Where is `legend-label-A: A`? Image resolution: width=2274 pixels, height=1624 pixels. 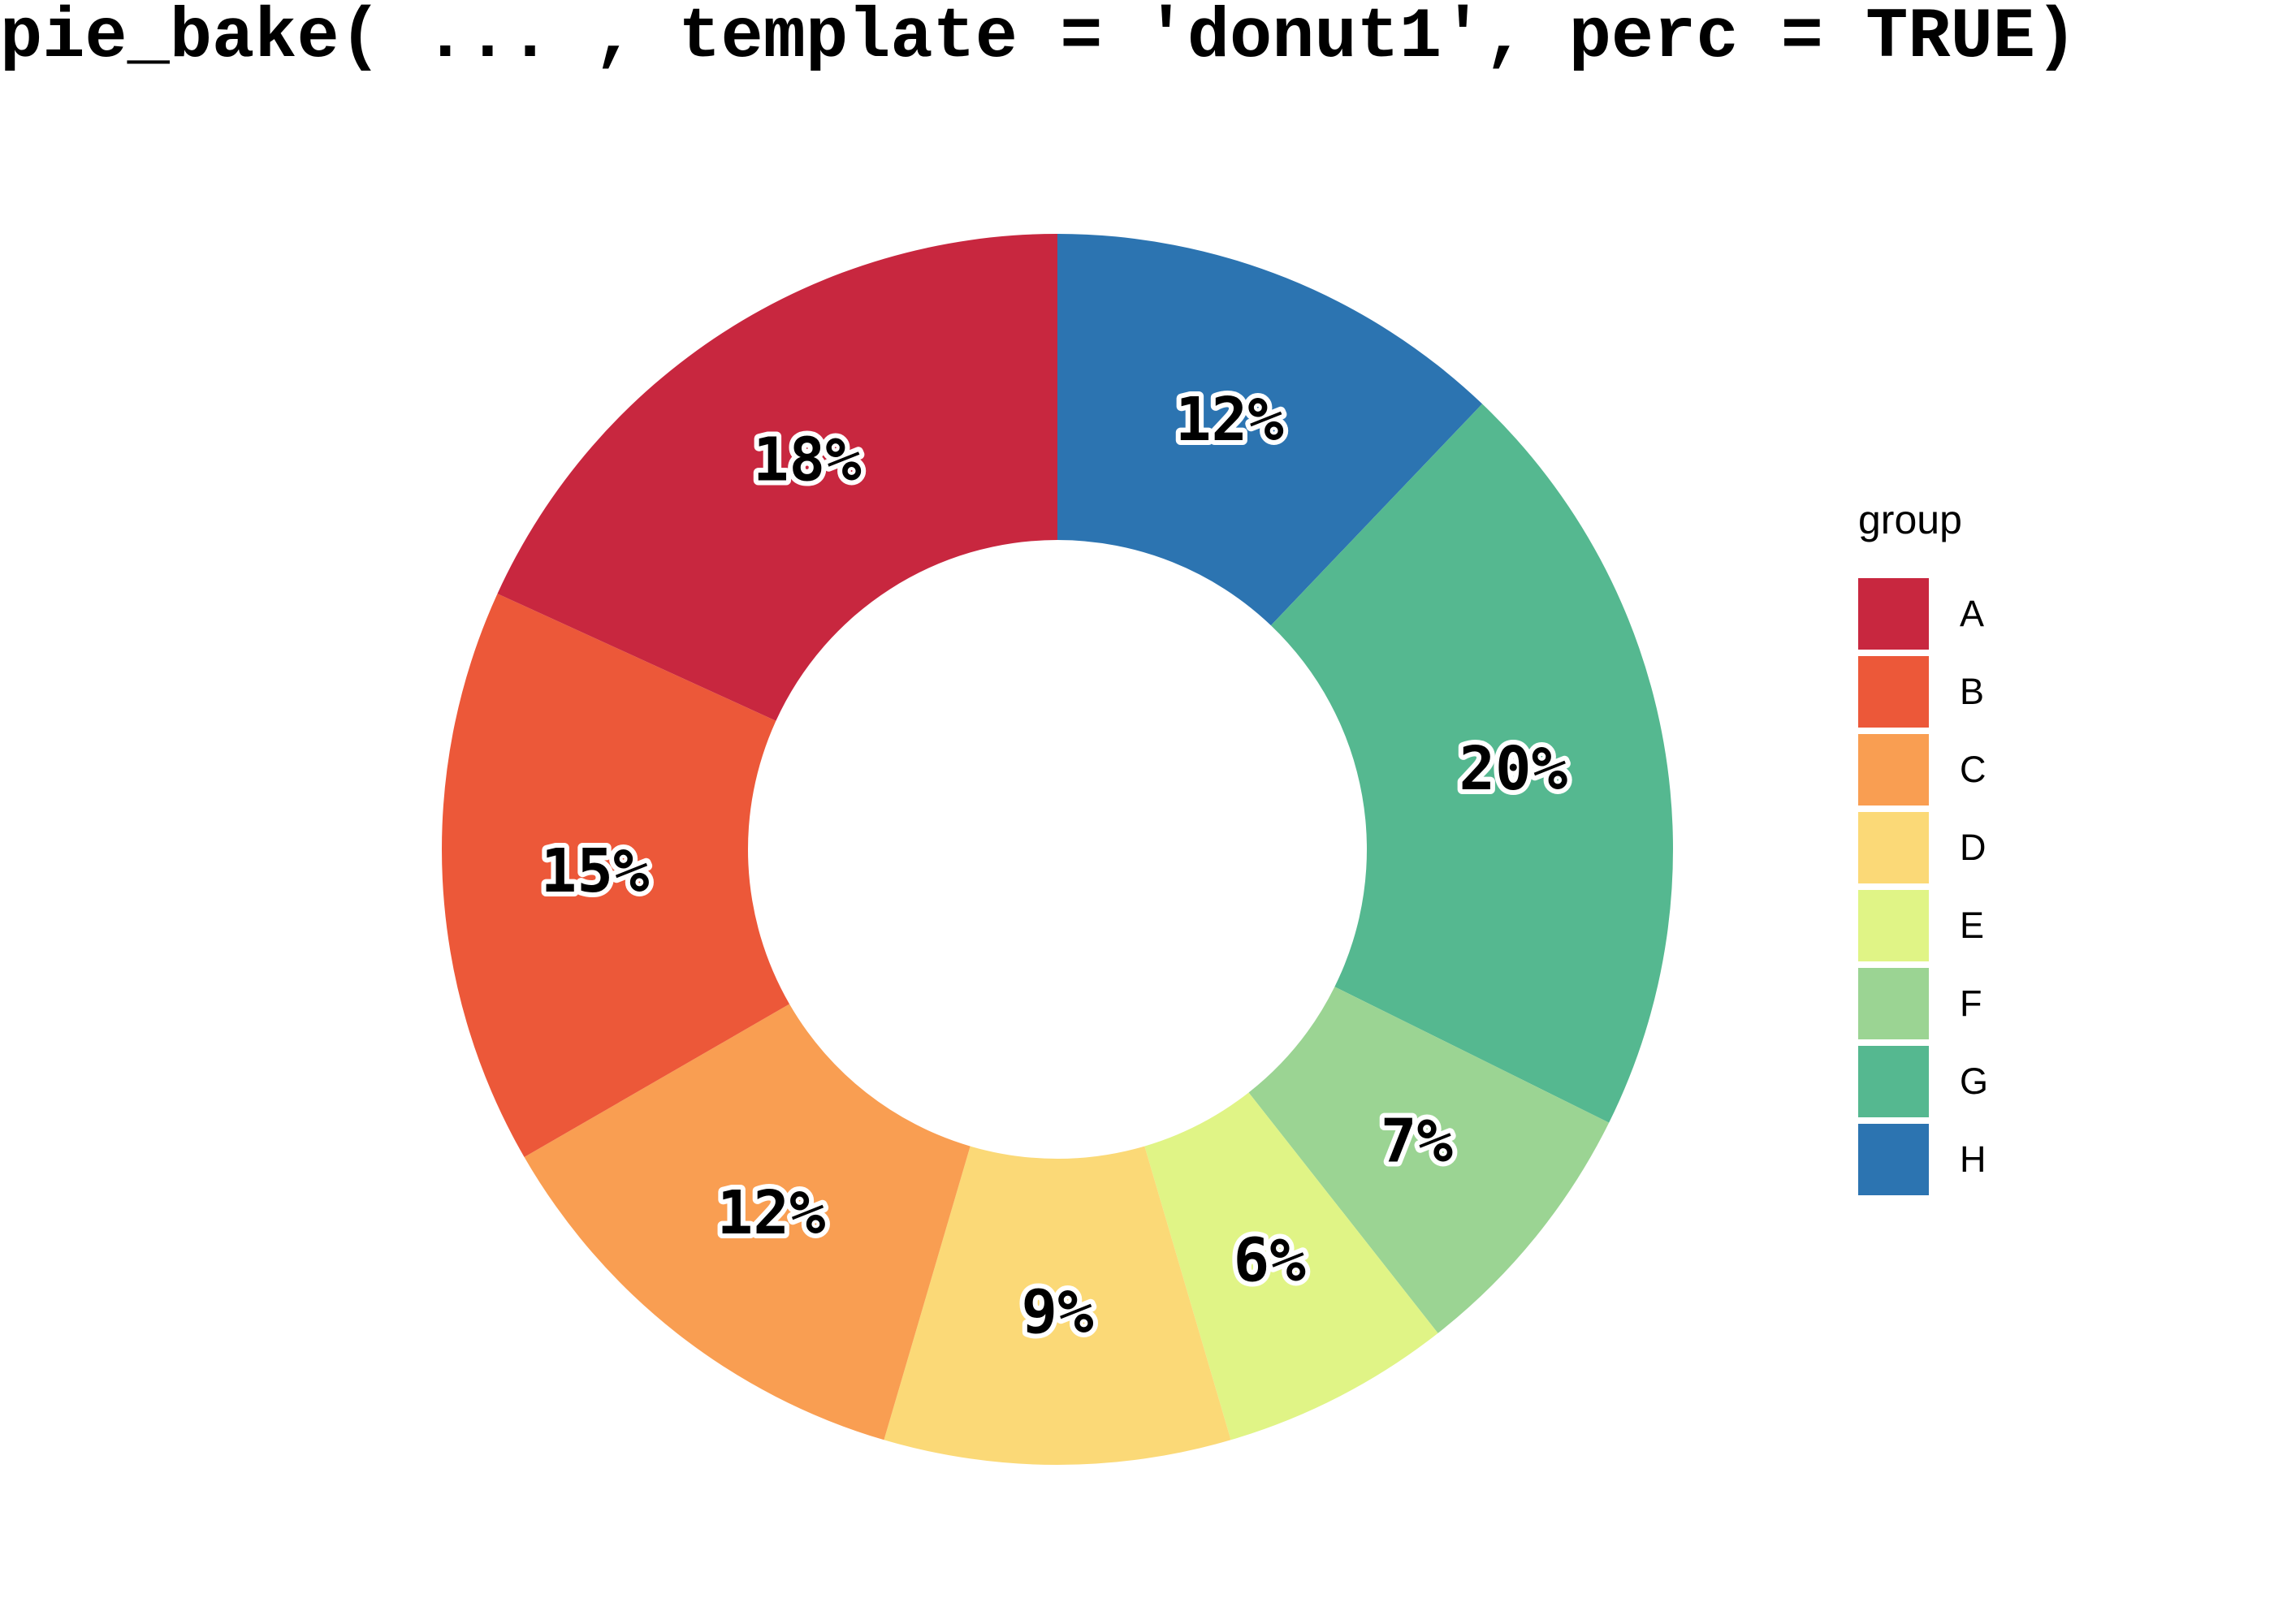
legend-label-A: A is located at coordinates (1973, 614).